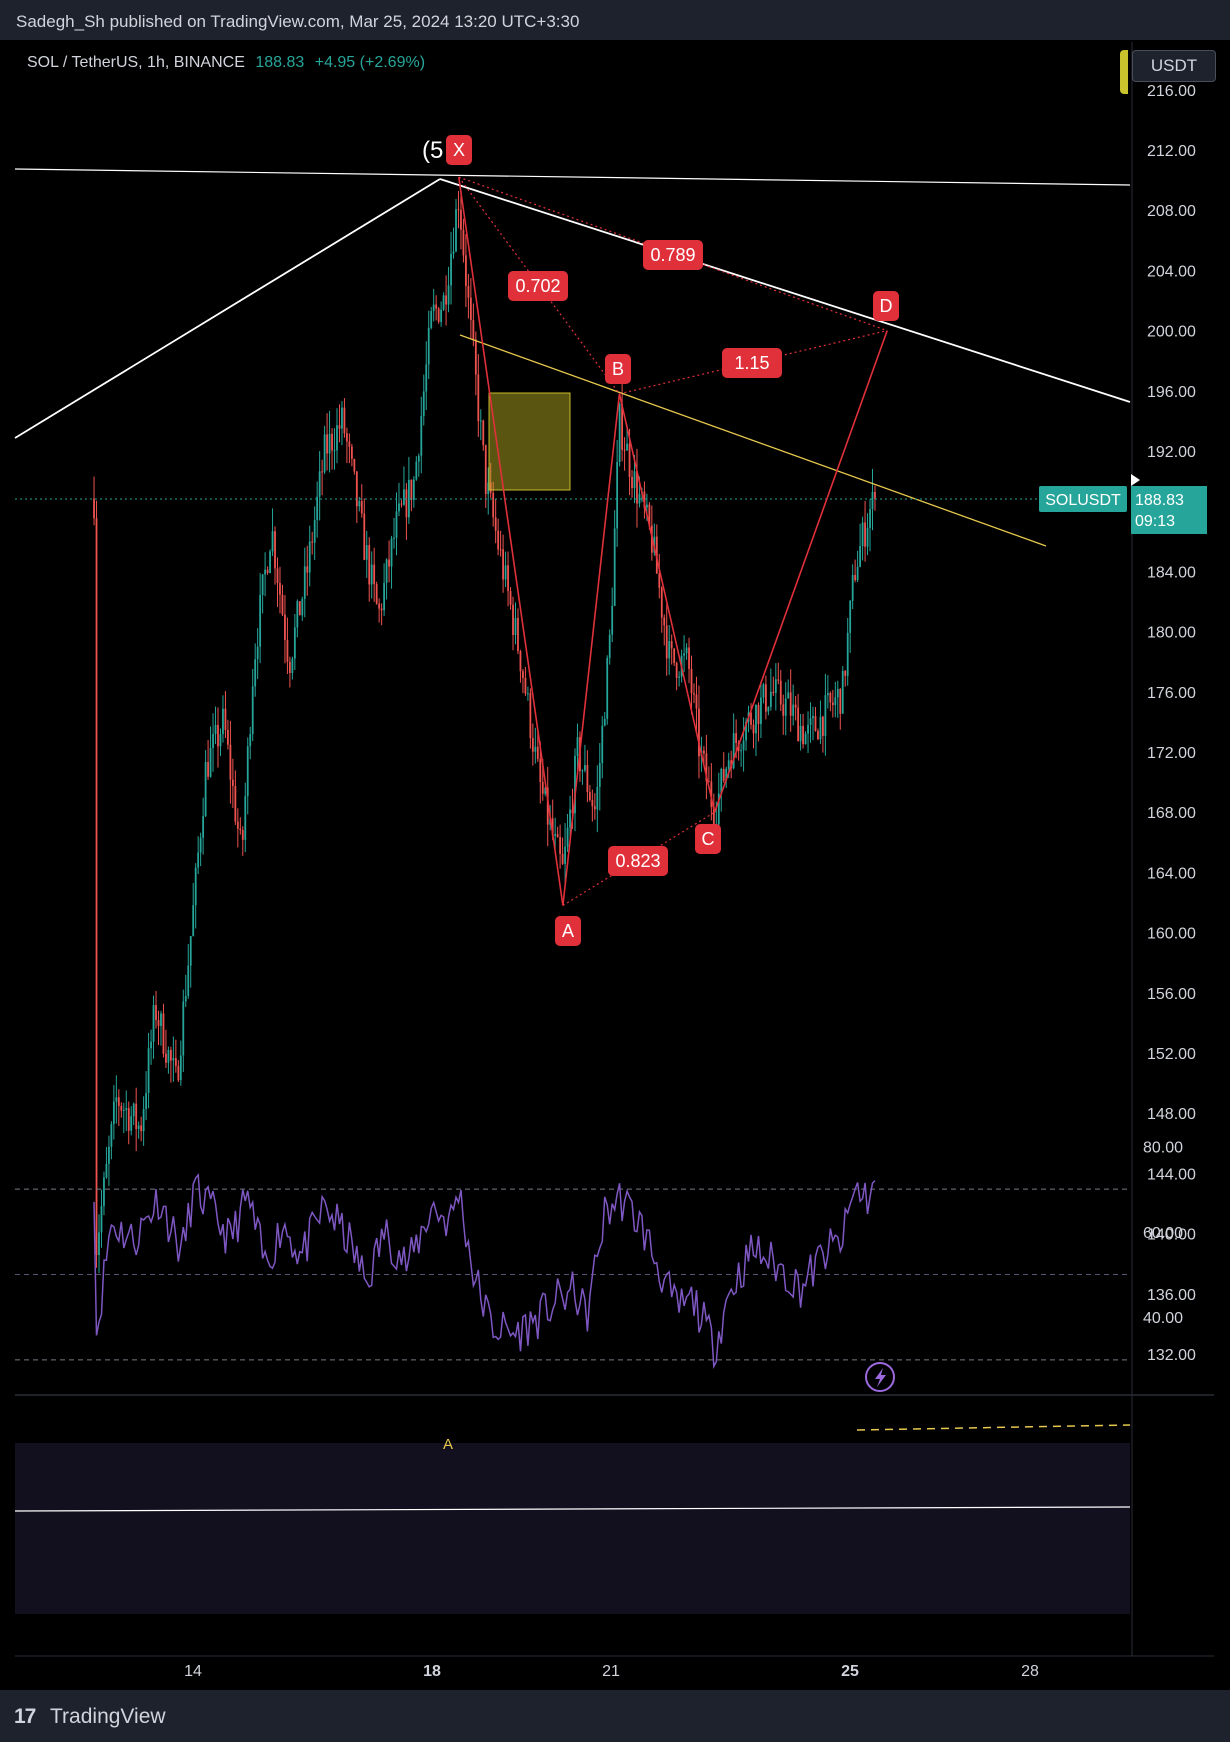  Describe the element at coordinates (1030, 1671) in the screenshot. I see `time-tick-label: 28` at that location.